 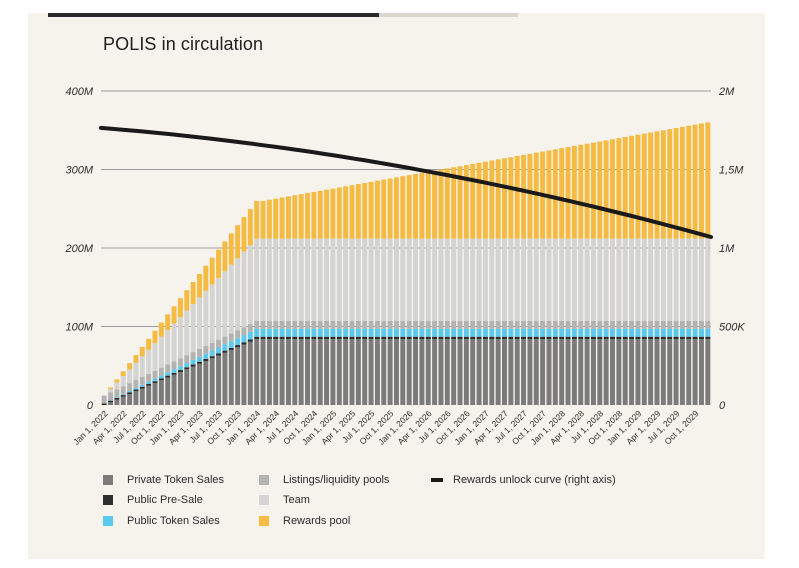 I want to click on legend-swatch-team, so click(x=264, y=500).